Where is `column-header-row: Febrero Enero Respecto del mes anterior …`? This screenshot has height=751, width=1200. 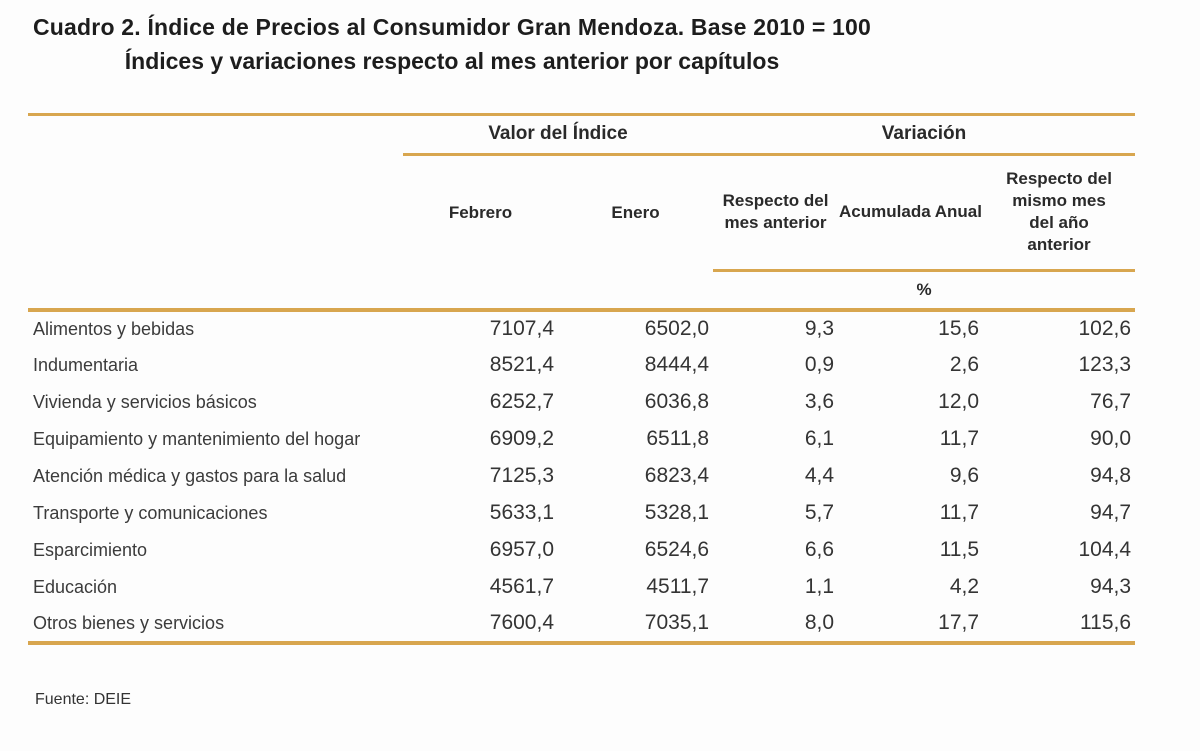 column-header-row: Febrero Enero Respecto del mes anterior … is located at coordinates (582, 213).